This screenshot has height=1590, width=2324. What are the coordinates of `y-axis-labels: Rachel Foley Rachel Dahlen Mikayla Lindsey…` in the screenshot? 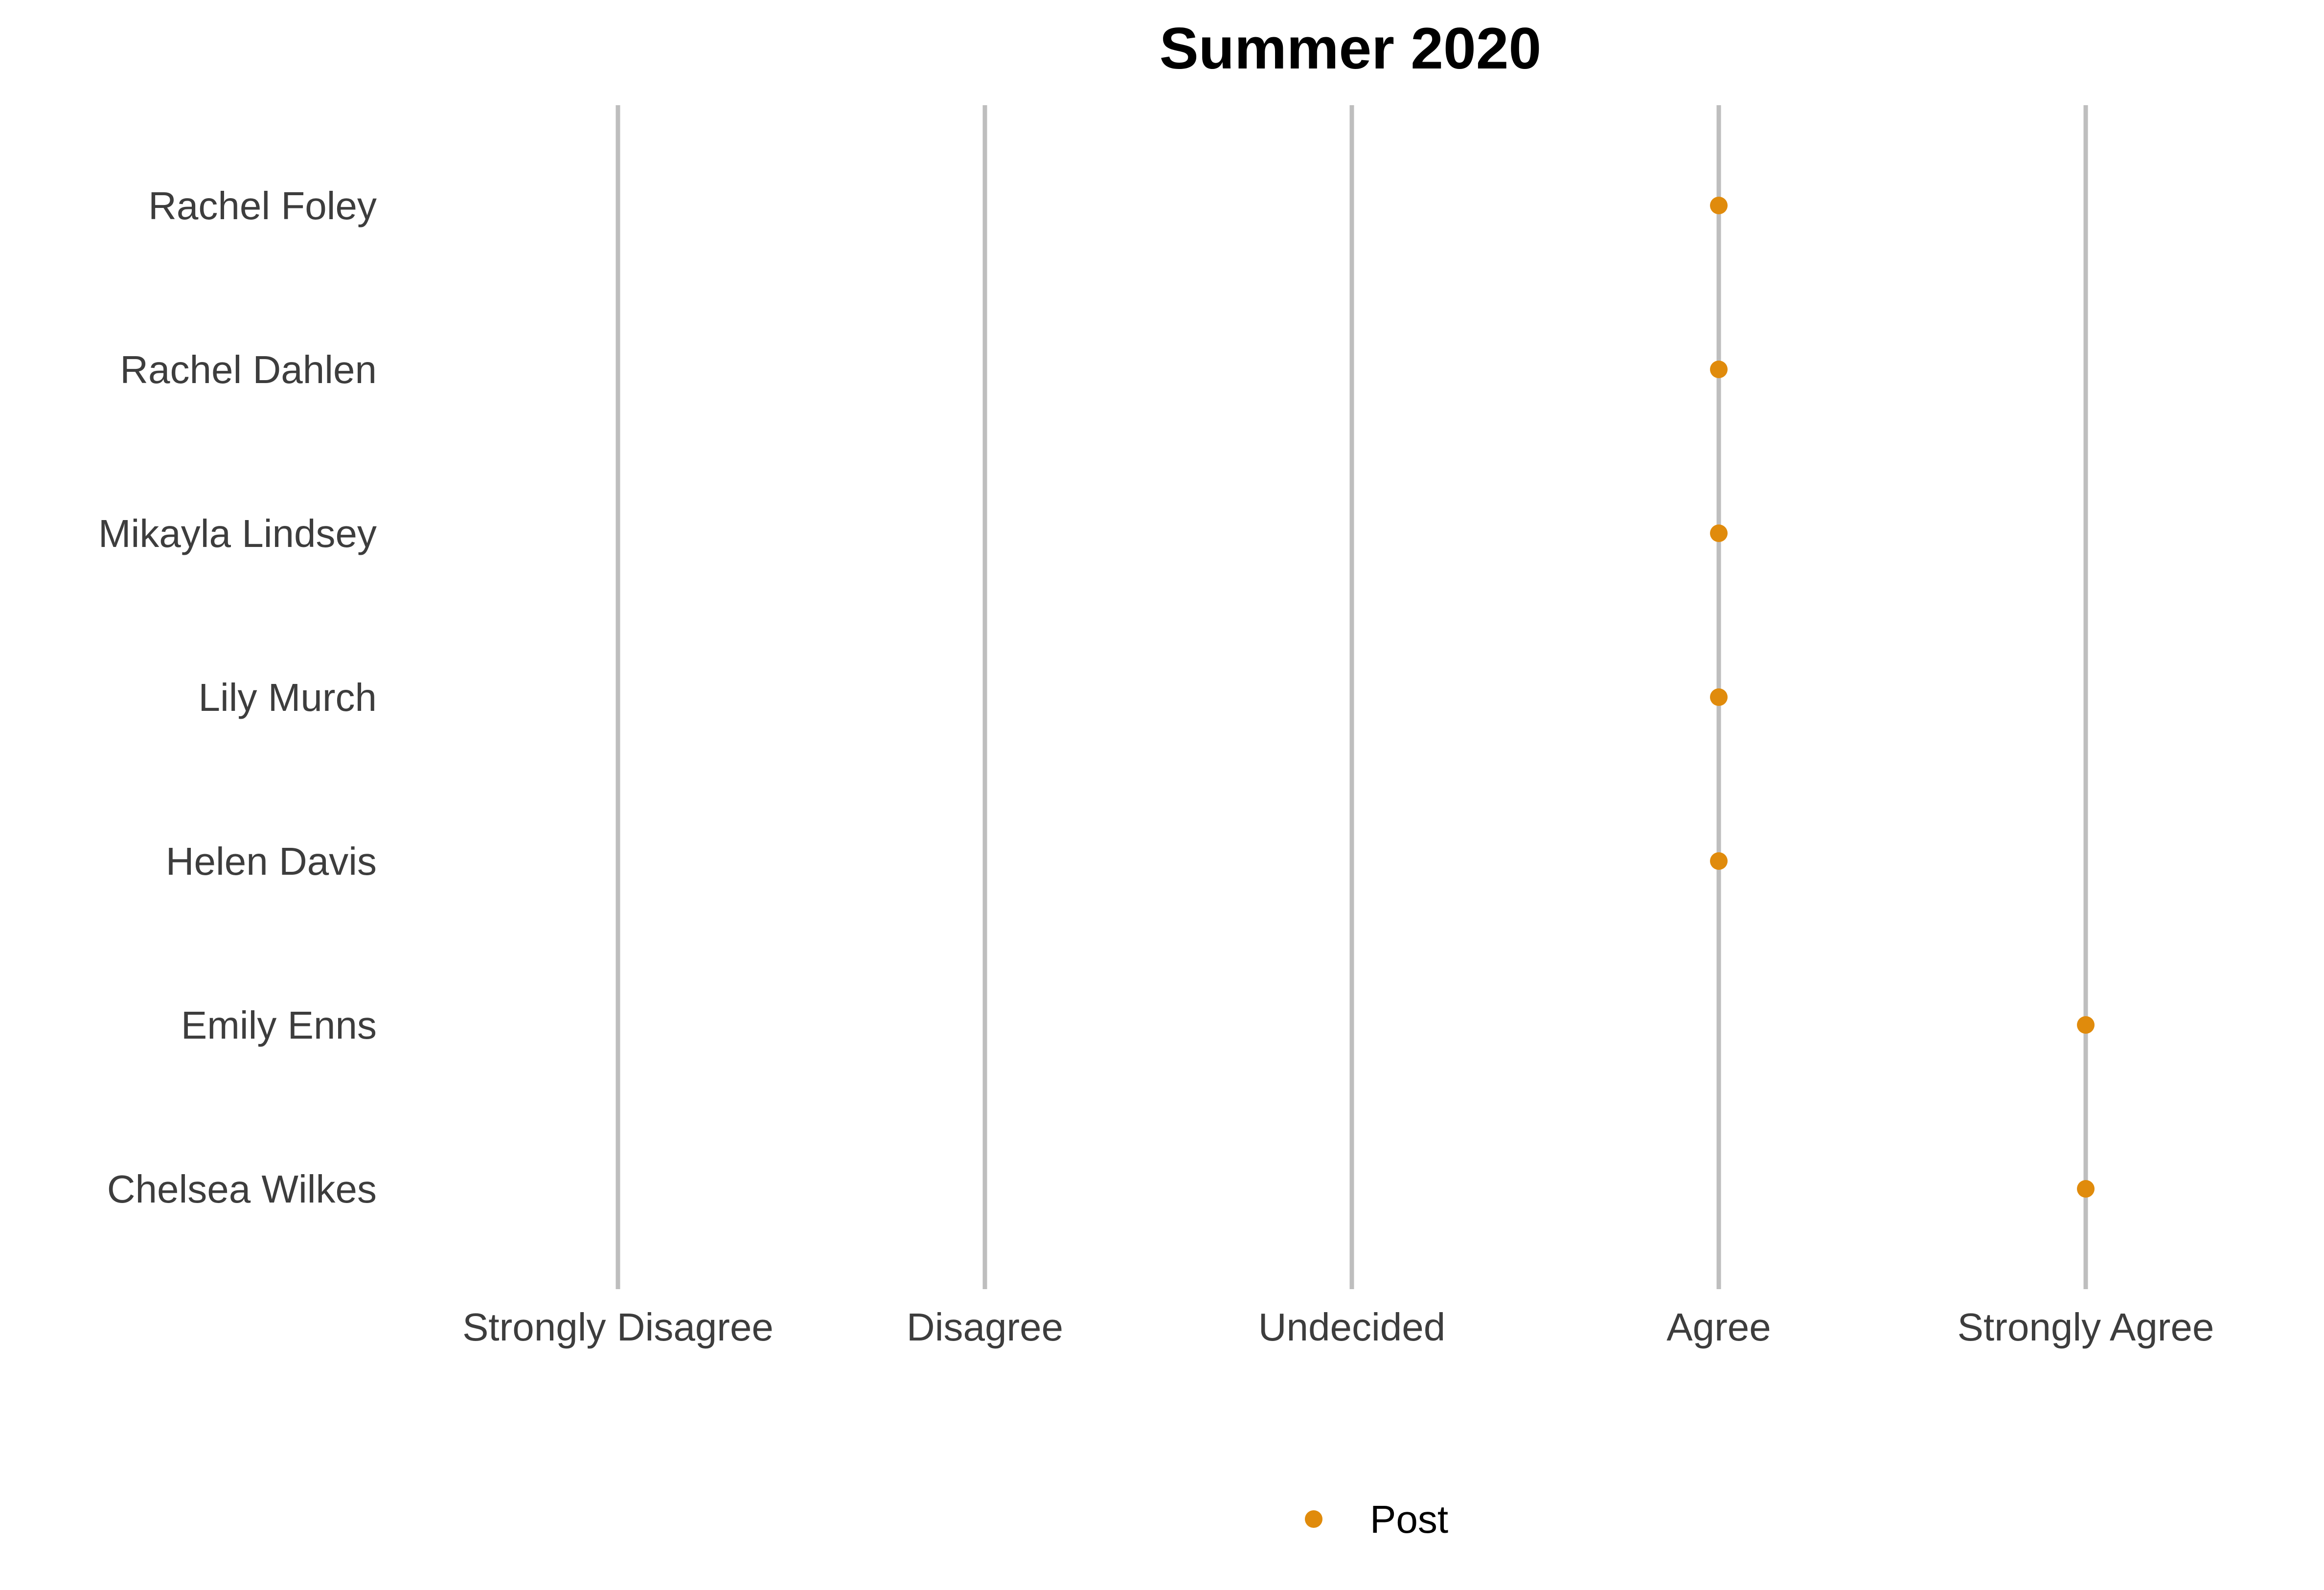 It's located at (238, 698).